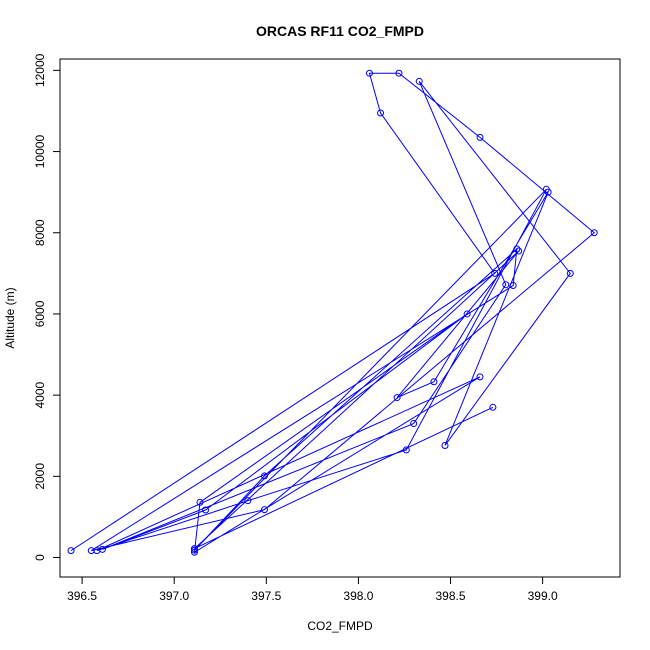 This screenshot has width=650, height=650. Describe the element at coordinates (451, 596) in the screenshot. I see `x-tick-label: 398.5` at that location.